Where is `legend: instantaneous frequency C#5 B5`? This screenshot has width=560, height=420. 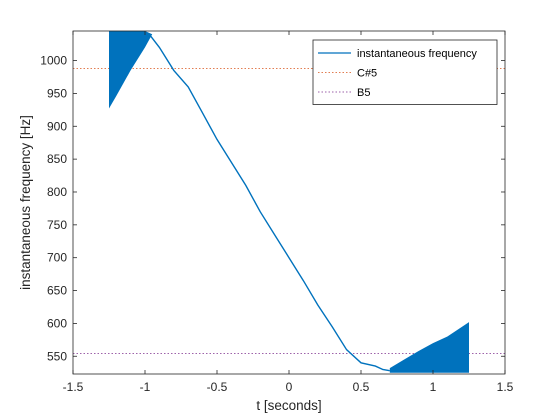
legend: instantaneous frequency C#5 B5 is located at coordinates (405, 72).